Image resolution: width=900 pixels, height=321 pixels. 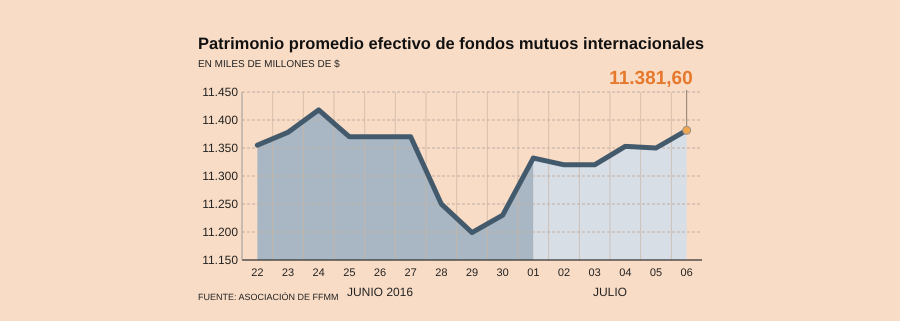 I want to click on x-tick-label: 28, so click(x=441, y=273).